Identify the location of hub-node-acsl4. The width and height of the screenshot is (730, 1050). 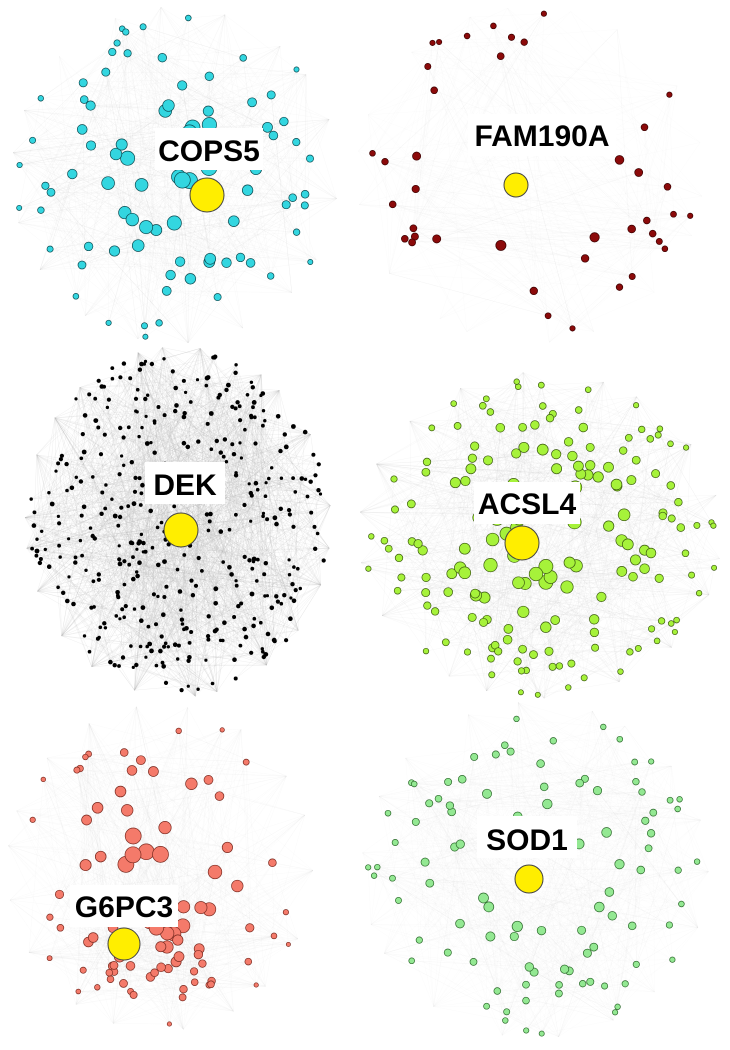
(522, 543).